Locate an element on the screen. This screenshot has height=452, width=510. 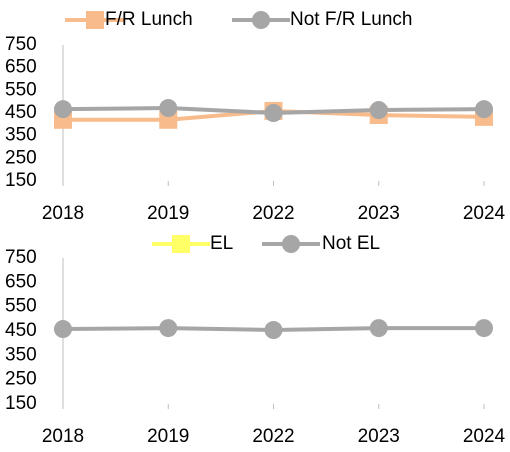
legend-label: Not F/R Lunch is located at coordinates (351, 19).